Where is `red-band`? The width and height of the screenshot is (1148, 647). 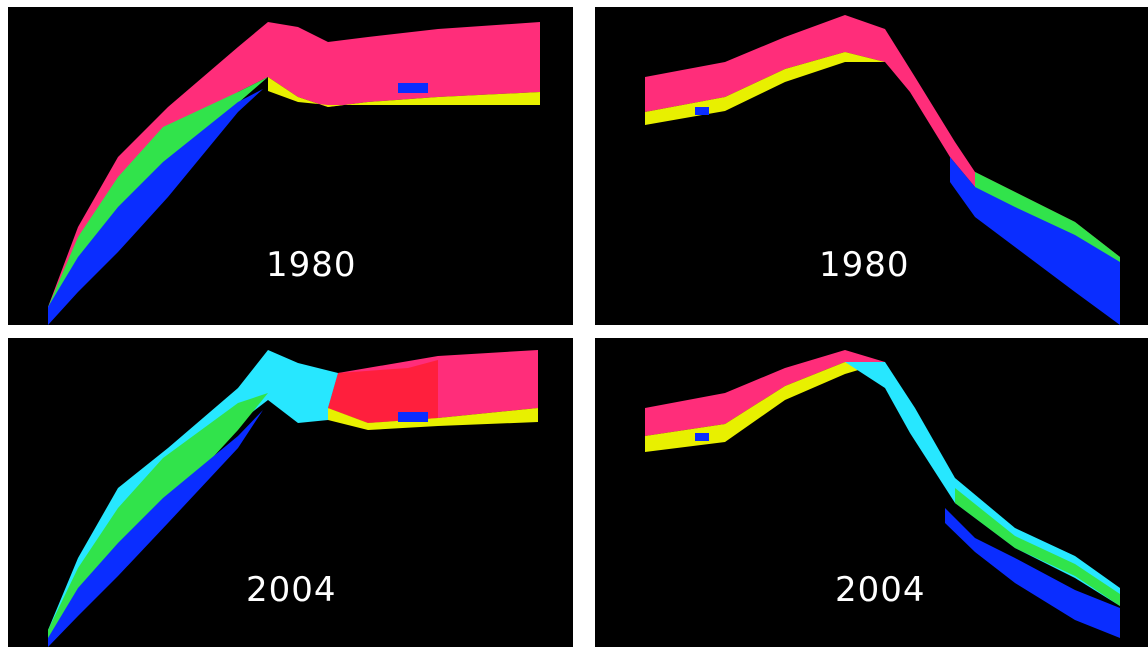
red-band is located at coordinates (383, 391).